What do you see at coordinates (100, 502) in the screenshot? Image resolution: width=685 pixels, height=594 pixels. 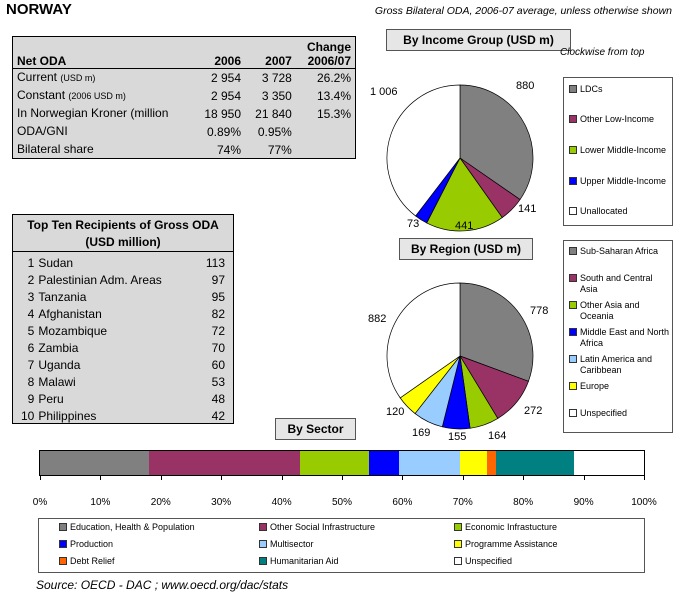 I see `x-tick-label: 10%` at bounding box center [100, 502].